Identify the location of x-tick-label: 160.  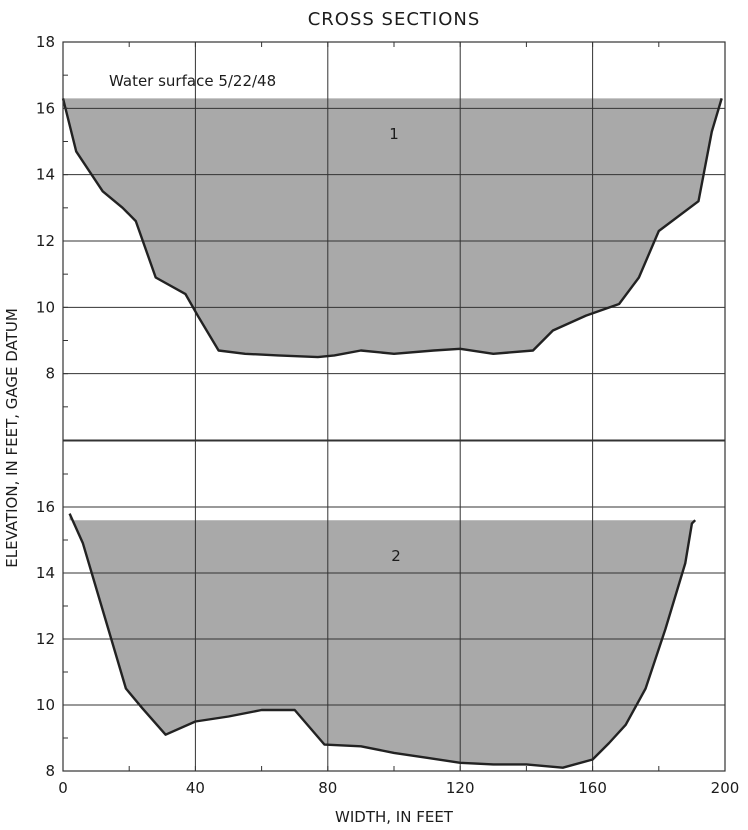
(592, 788).